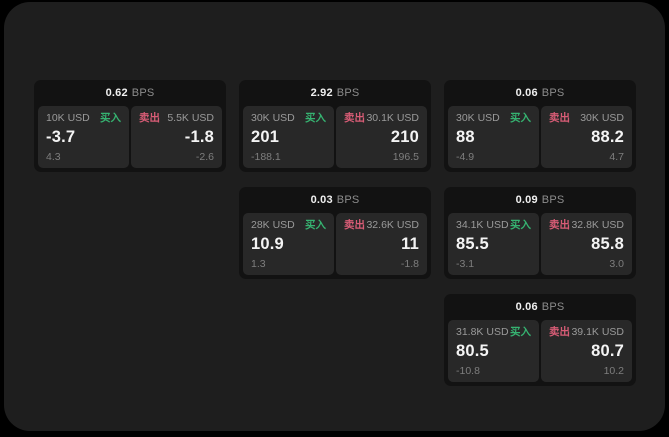 The image size is (669, 437). I want to click on sell-tile: 卖出 5.5K USD -1.8 -2.6, so click(176, 137).